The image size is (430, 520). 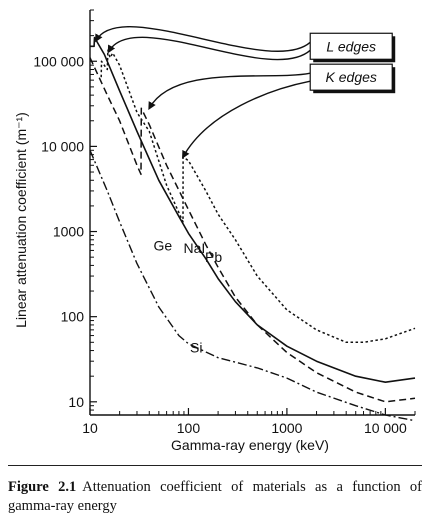 I want to click on y-tick-label: 1000, so click(x=68, y=232).